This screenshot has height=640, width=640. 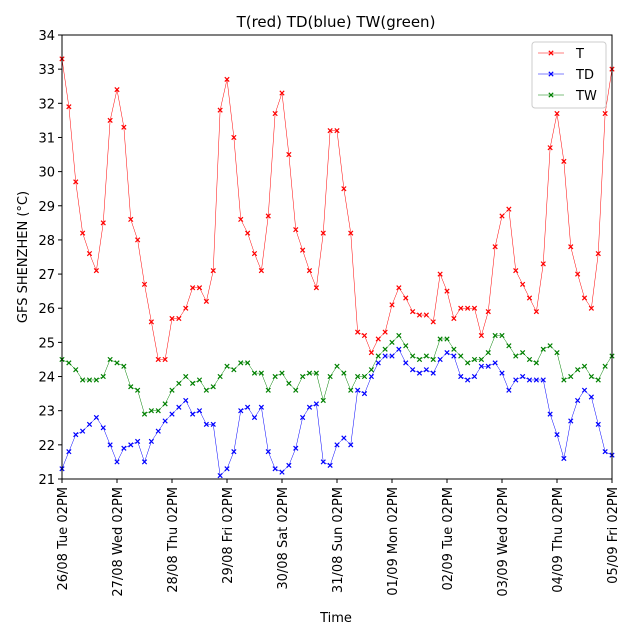 I want to click on x-tick-label: 02/09 Tue 02PM, so click(x=448, y=539).